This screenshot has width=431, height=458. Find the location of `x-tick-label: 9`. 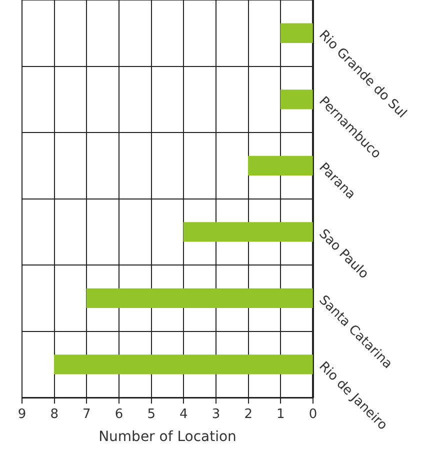

x-tick-label: 9 is located at coordinates (22, 414).